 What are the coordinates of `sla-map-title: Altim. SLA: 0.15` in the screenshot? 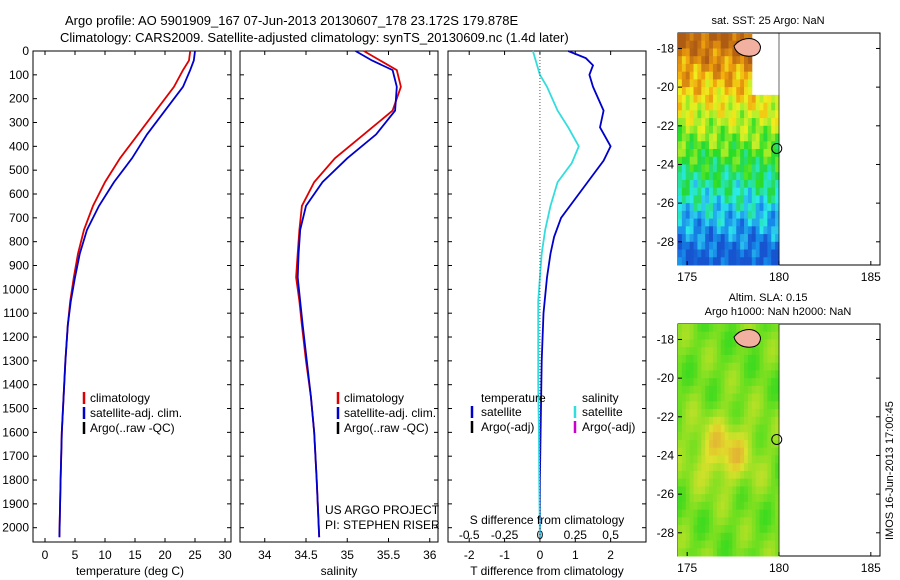 It's located at (768, 298).